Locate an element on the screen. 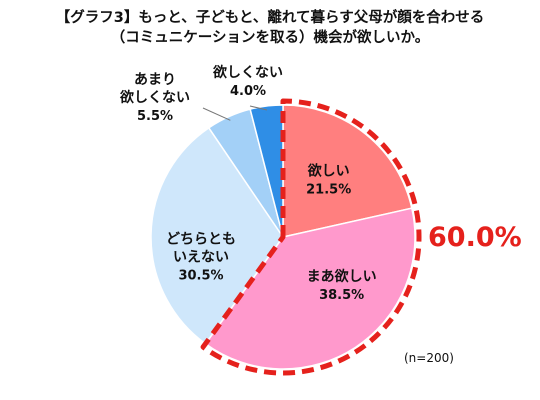 Image resolution: width=540 pixels, height=400 pixels. slice-name-あまり欲しくない-2: 欲しくない is located at coordinates (154, 97).